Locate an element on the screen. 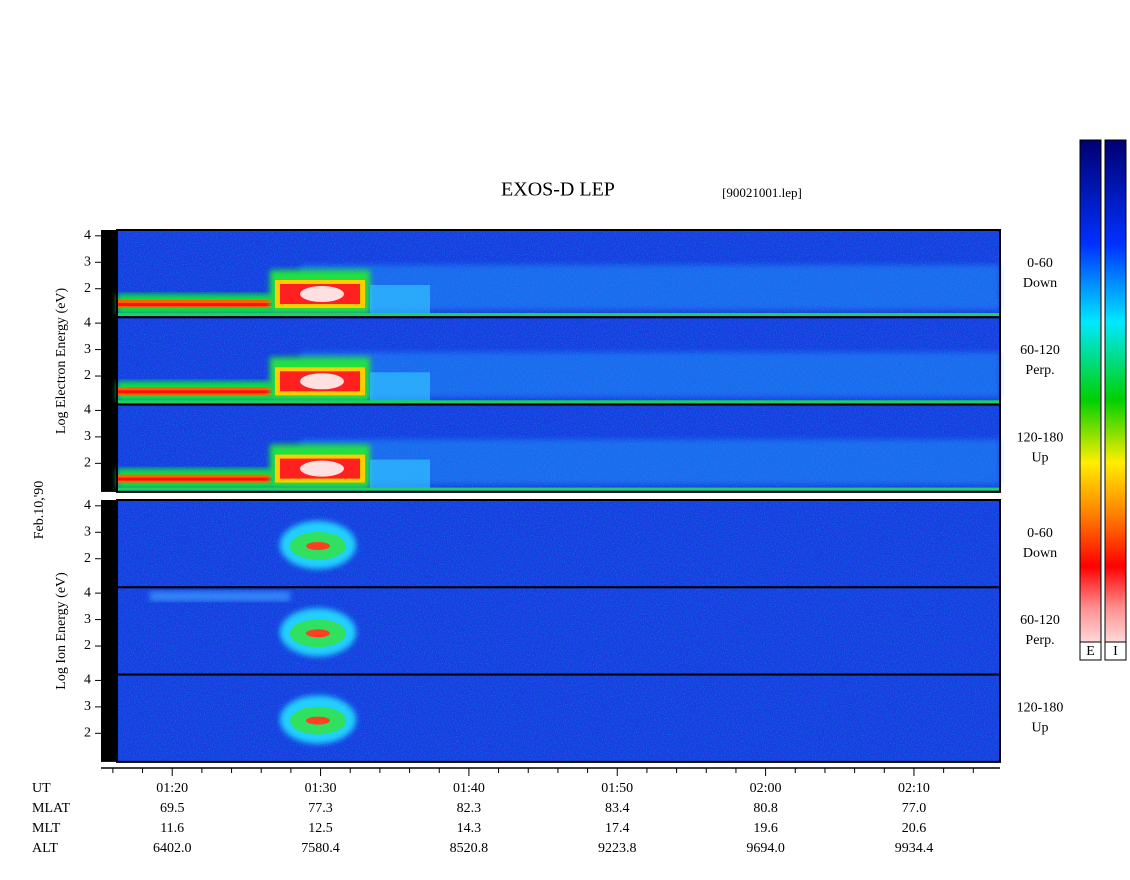 The height and width of the screenshot is (880, 1130). ephemeris-value: 69.5 is located at coordinates (172, 808).